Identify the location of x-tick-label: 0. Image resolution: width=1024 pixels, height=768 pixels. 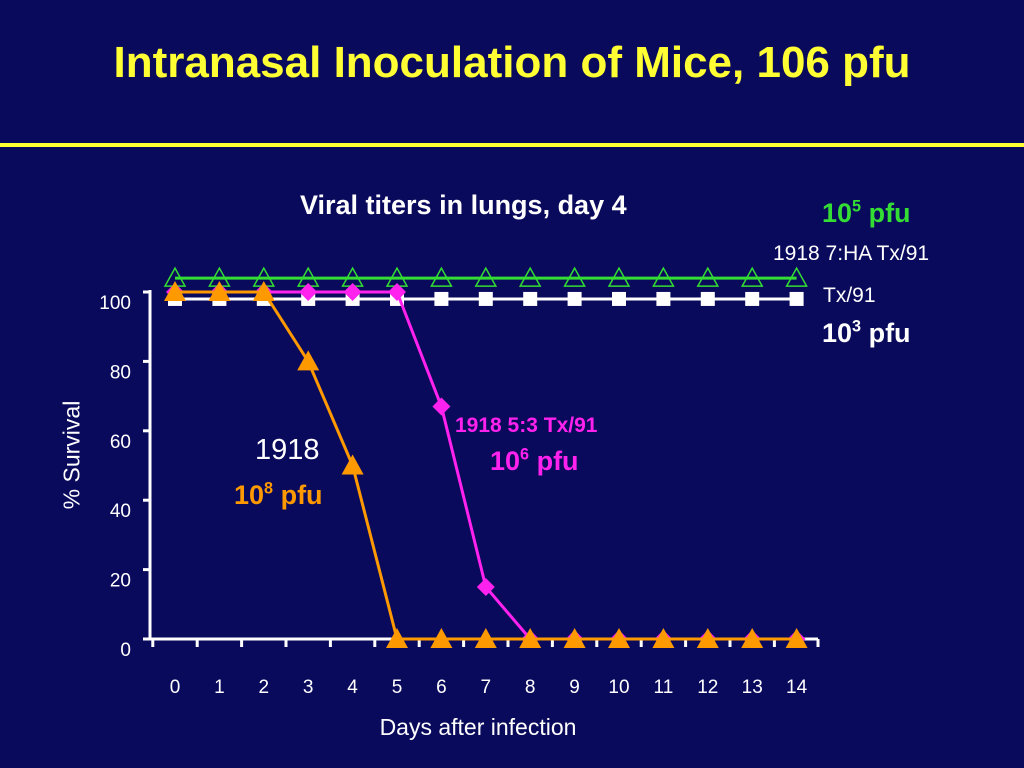
(175, 687).